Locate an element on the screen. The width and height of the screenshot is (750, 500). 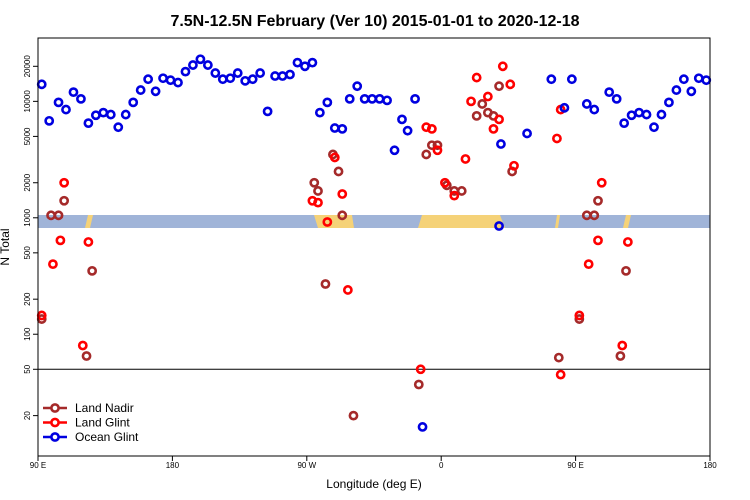
y-tick-label: 20000 is located at coordinates (27, 66).